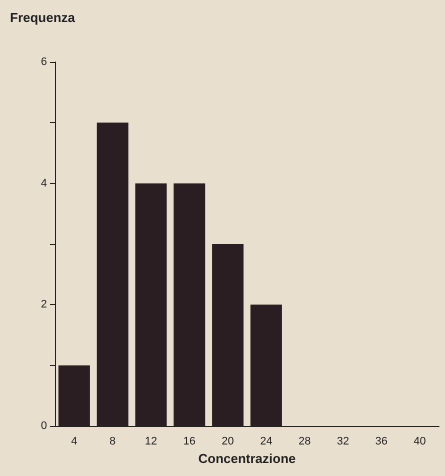 This screenshot has width=445, height=476. What do you see at coordinates (381, 442) in the screenshot?
I see `x-tick-label: 36` at bounding box center [381, 442].